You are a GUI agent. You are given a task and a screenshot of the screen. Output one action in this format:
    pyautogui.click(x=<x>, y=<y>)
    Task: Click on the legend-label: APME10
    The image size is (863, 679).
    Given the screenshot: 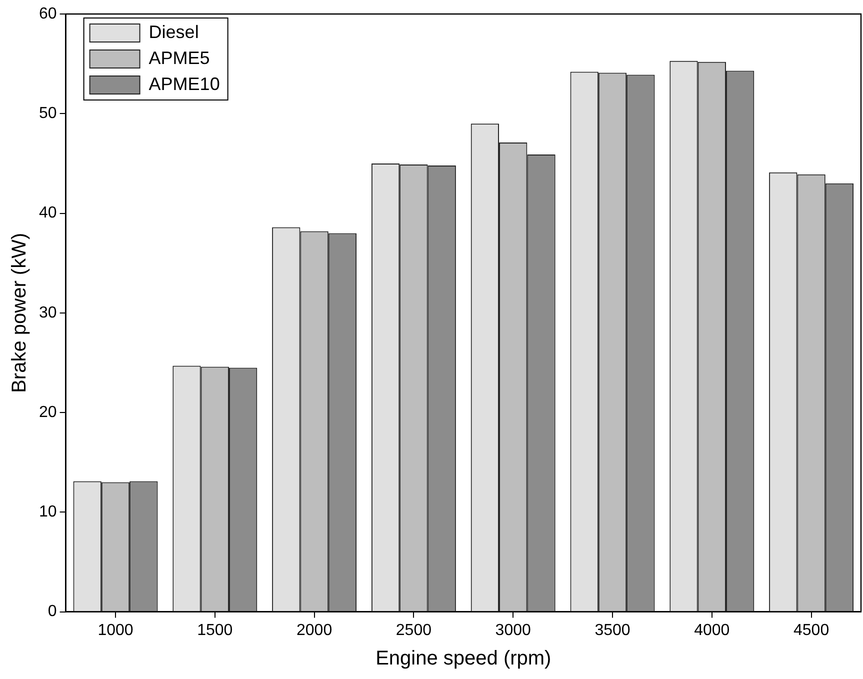 What is the action you would take?
    pyautogui.click(x=184, y=84)
    